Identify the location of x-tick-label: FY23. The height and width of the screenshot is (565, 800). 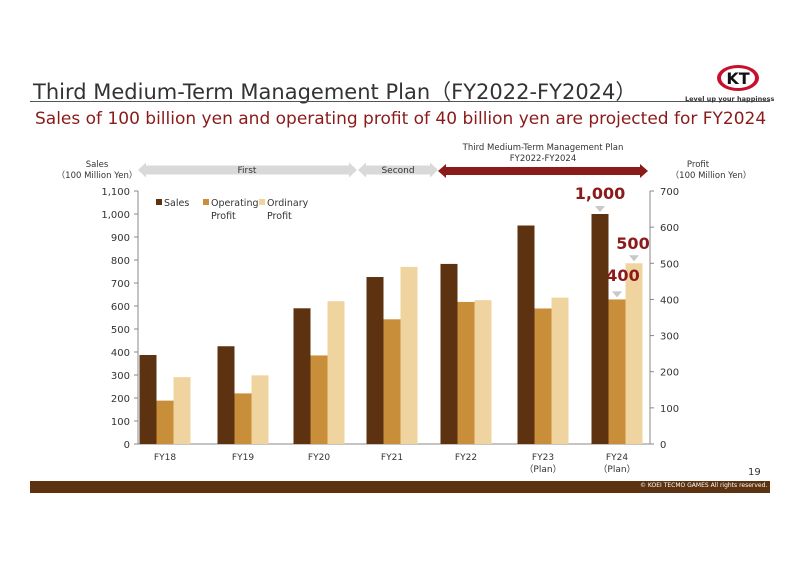
(543, 458).